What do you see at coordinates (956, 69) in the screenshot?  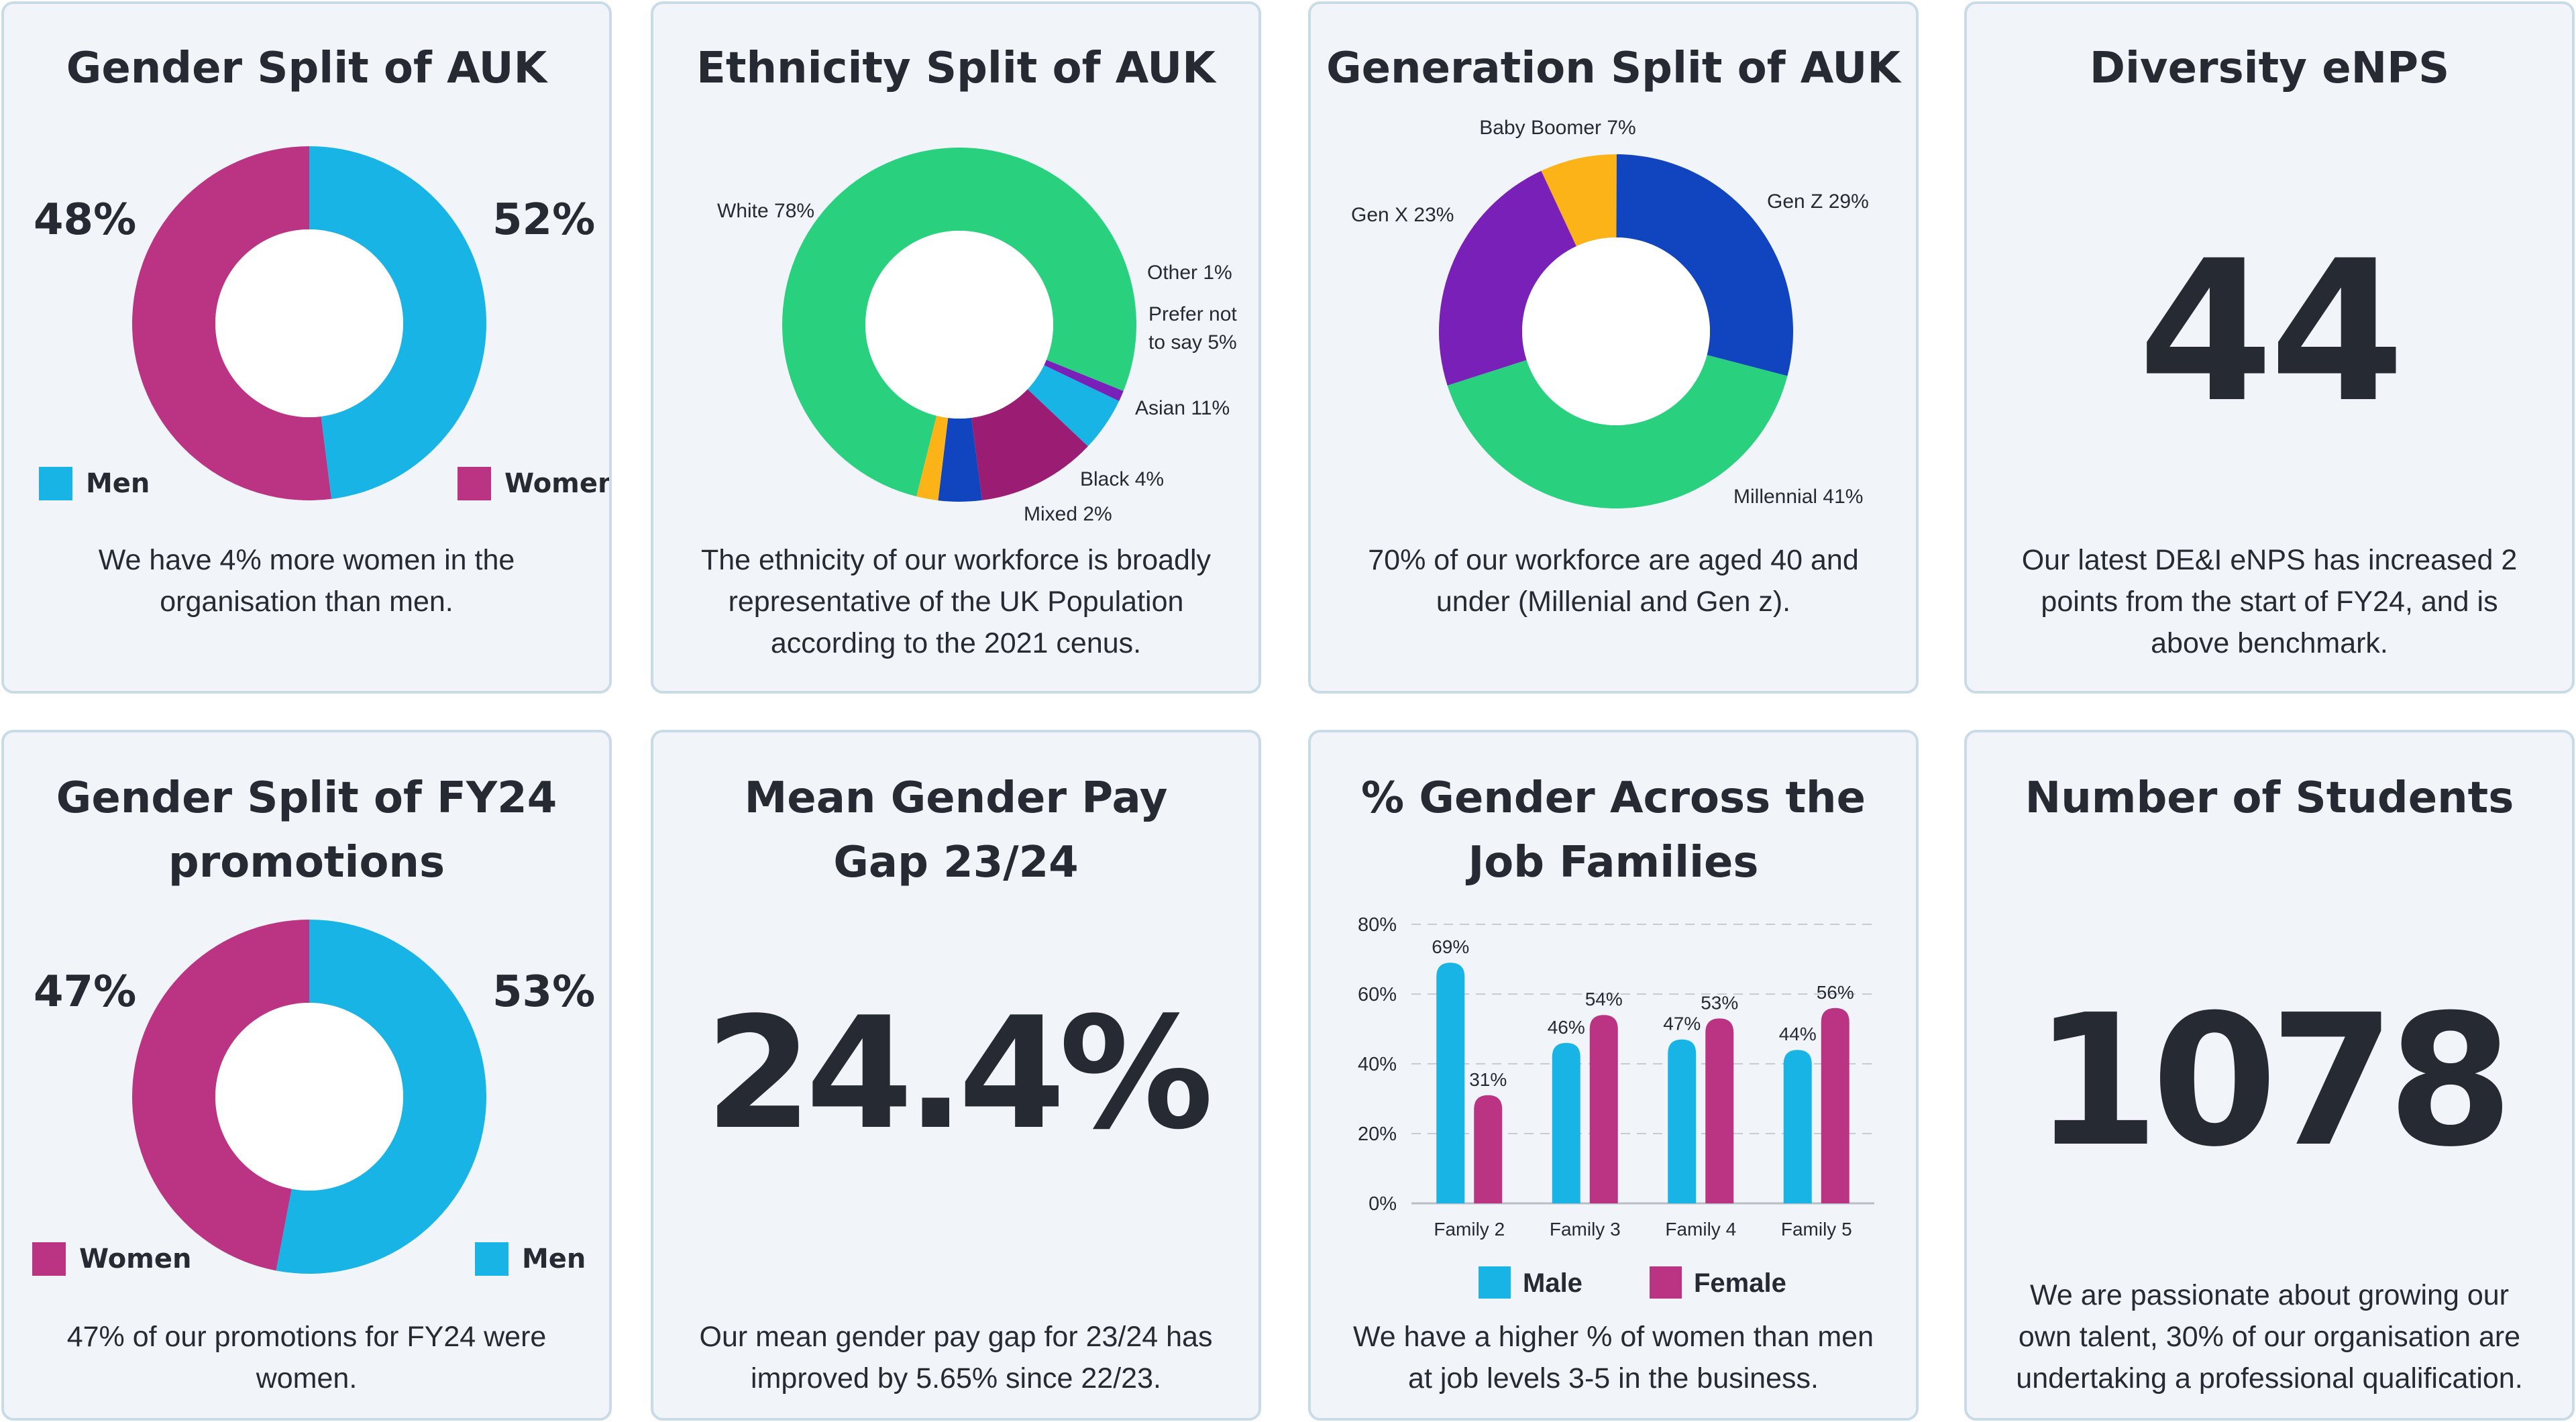 I see `card-title: Ethnicity Split of AUK` at bounding box center [956, 69].